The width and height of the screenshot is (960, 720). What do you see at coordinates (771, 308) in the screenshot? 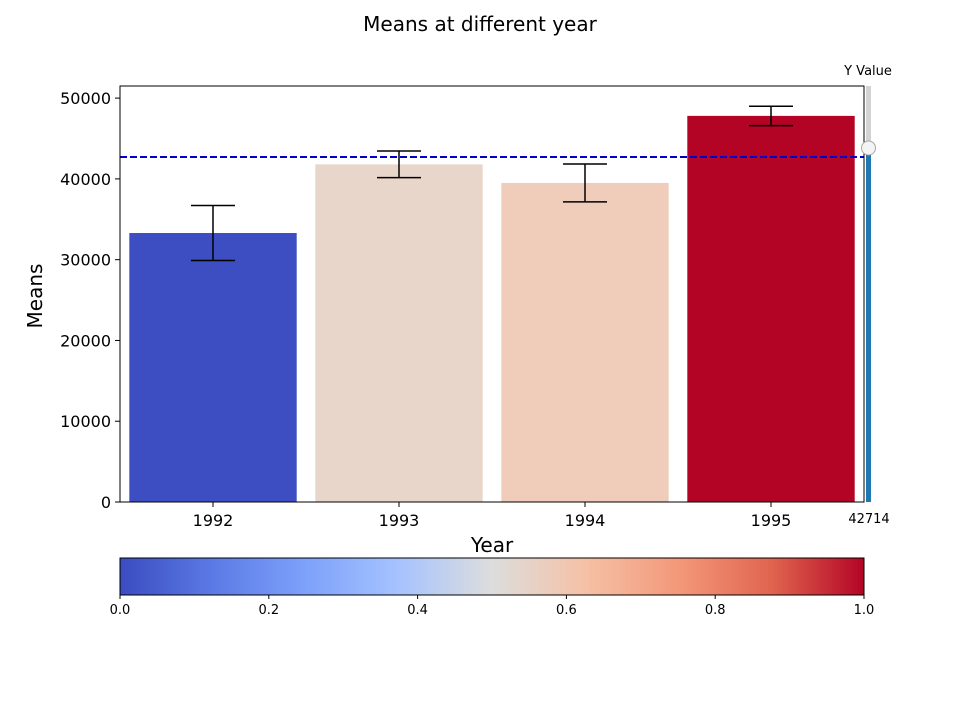
I see `bar-1995` at bounding box center [771, 308].